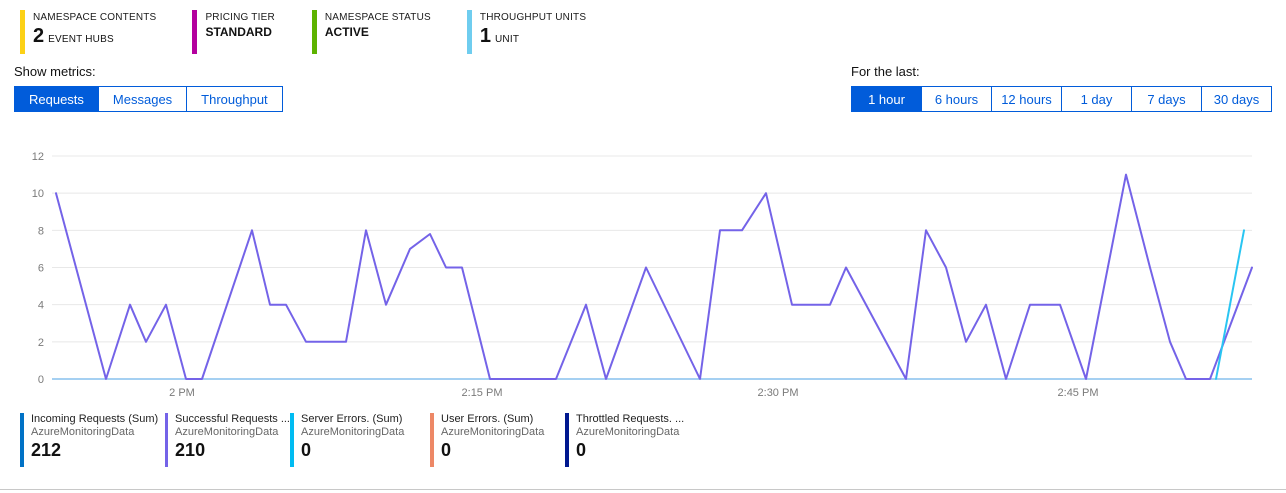 This screenshot has width=1286, height=493. I want to click on legend-card-user-errors-sum: User Errors. (Sum) AzureMonitoringData 0, so click(497, 440).